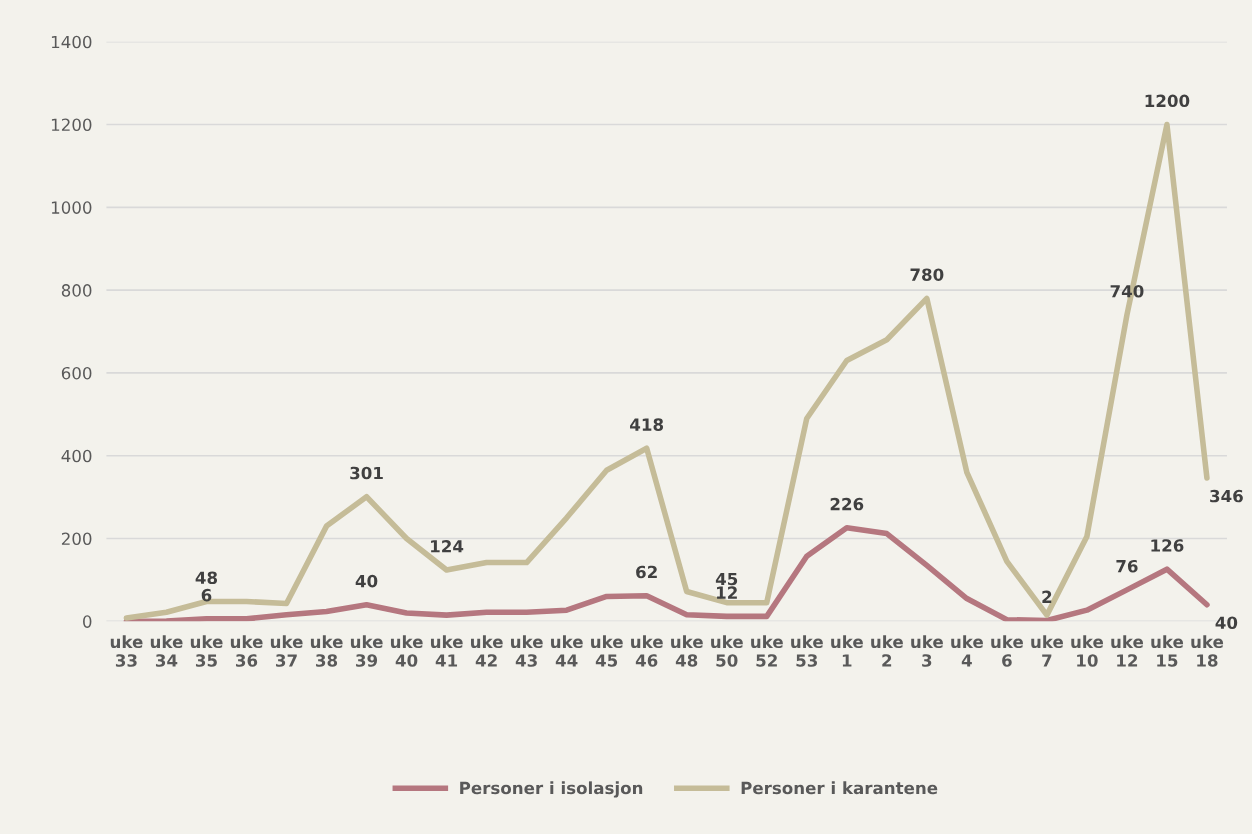 Image resolution: width=1252 pixels, height=834 pixels. I want to click on x-tick-label: uke 37, so click(286, 651).